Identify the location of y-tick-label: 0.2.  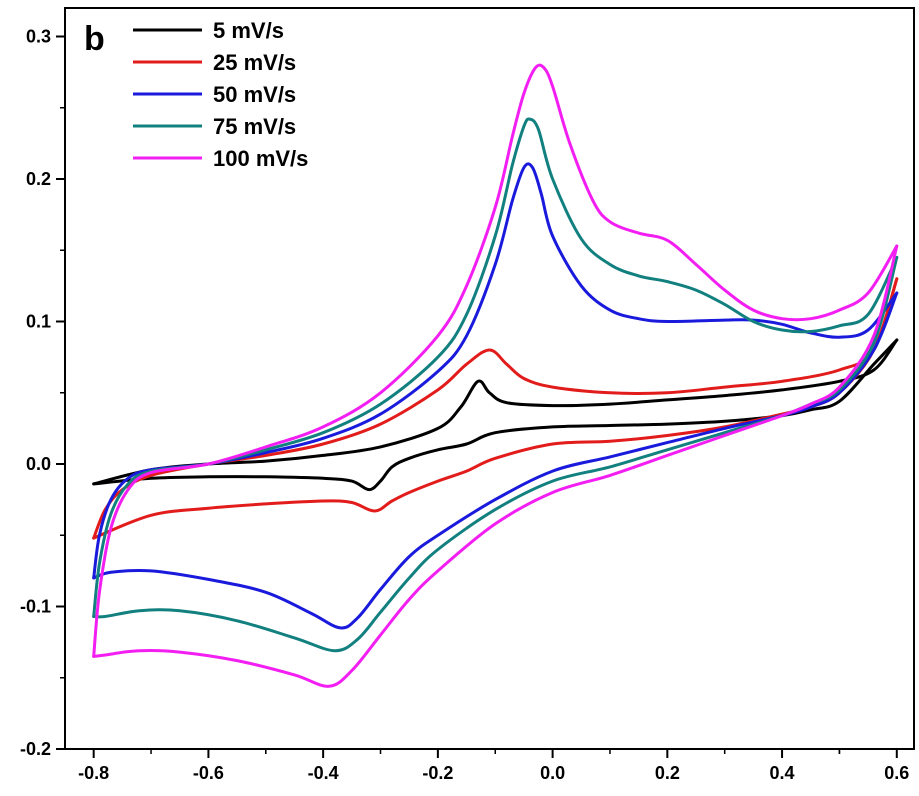
(38, 179).